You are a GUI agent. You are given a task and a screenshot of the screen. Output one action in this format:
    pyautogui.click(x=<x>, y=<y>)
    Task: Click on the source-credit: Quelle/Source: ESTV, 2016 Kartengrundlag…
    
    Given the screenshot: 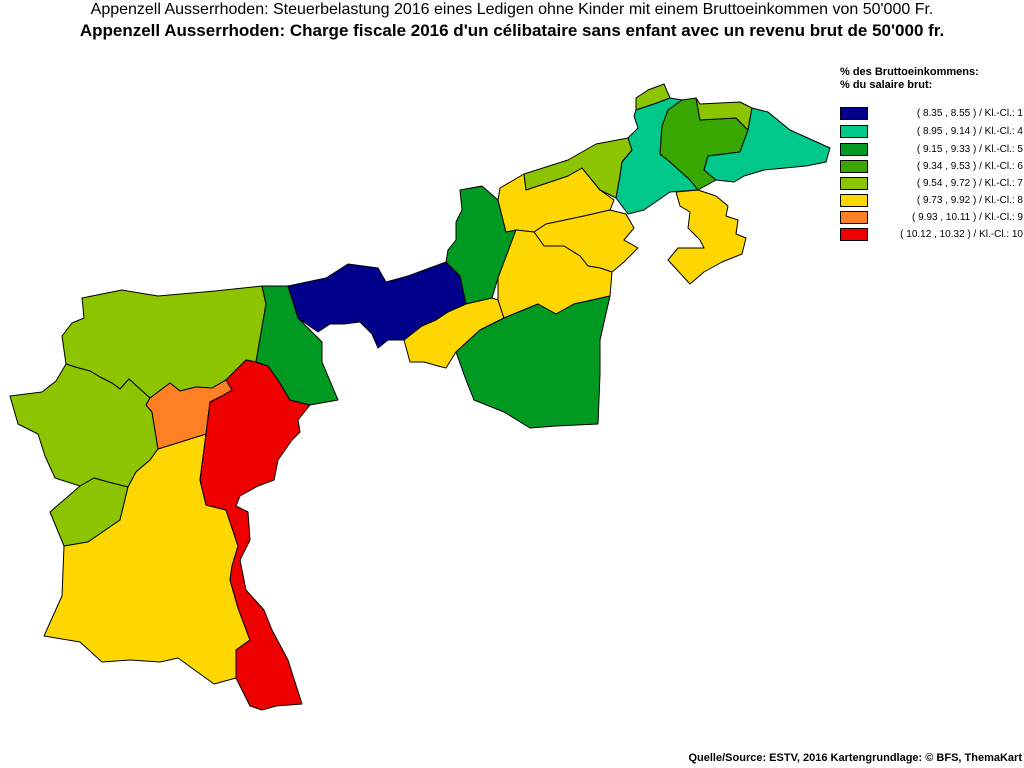 What is the action you would take?
    pyautogui.click(x=855, y=758)
    